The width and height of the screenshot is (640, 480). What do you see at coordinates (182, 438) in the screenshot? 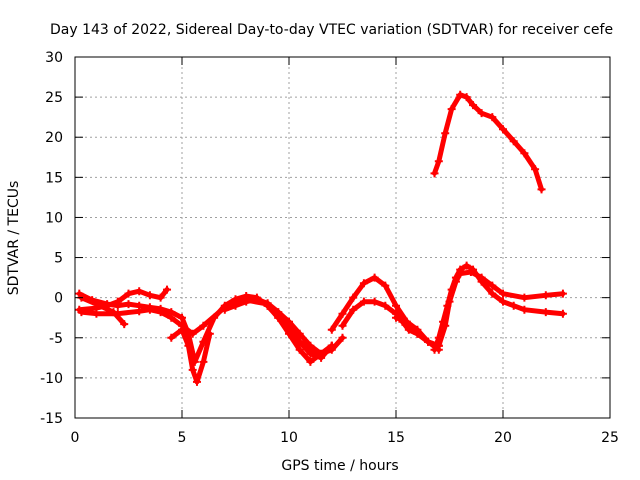
I see `x-tick-label: 5` at bounding box center [182, 438].